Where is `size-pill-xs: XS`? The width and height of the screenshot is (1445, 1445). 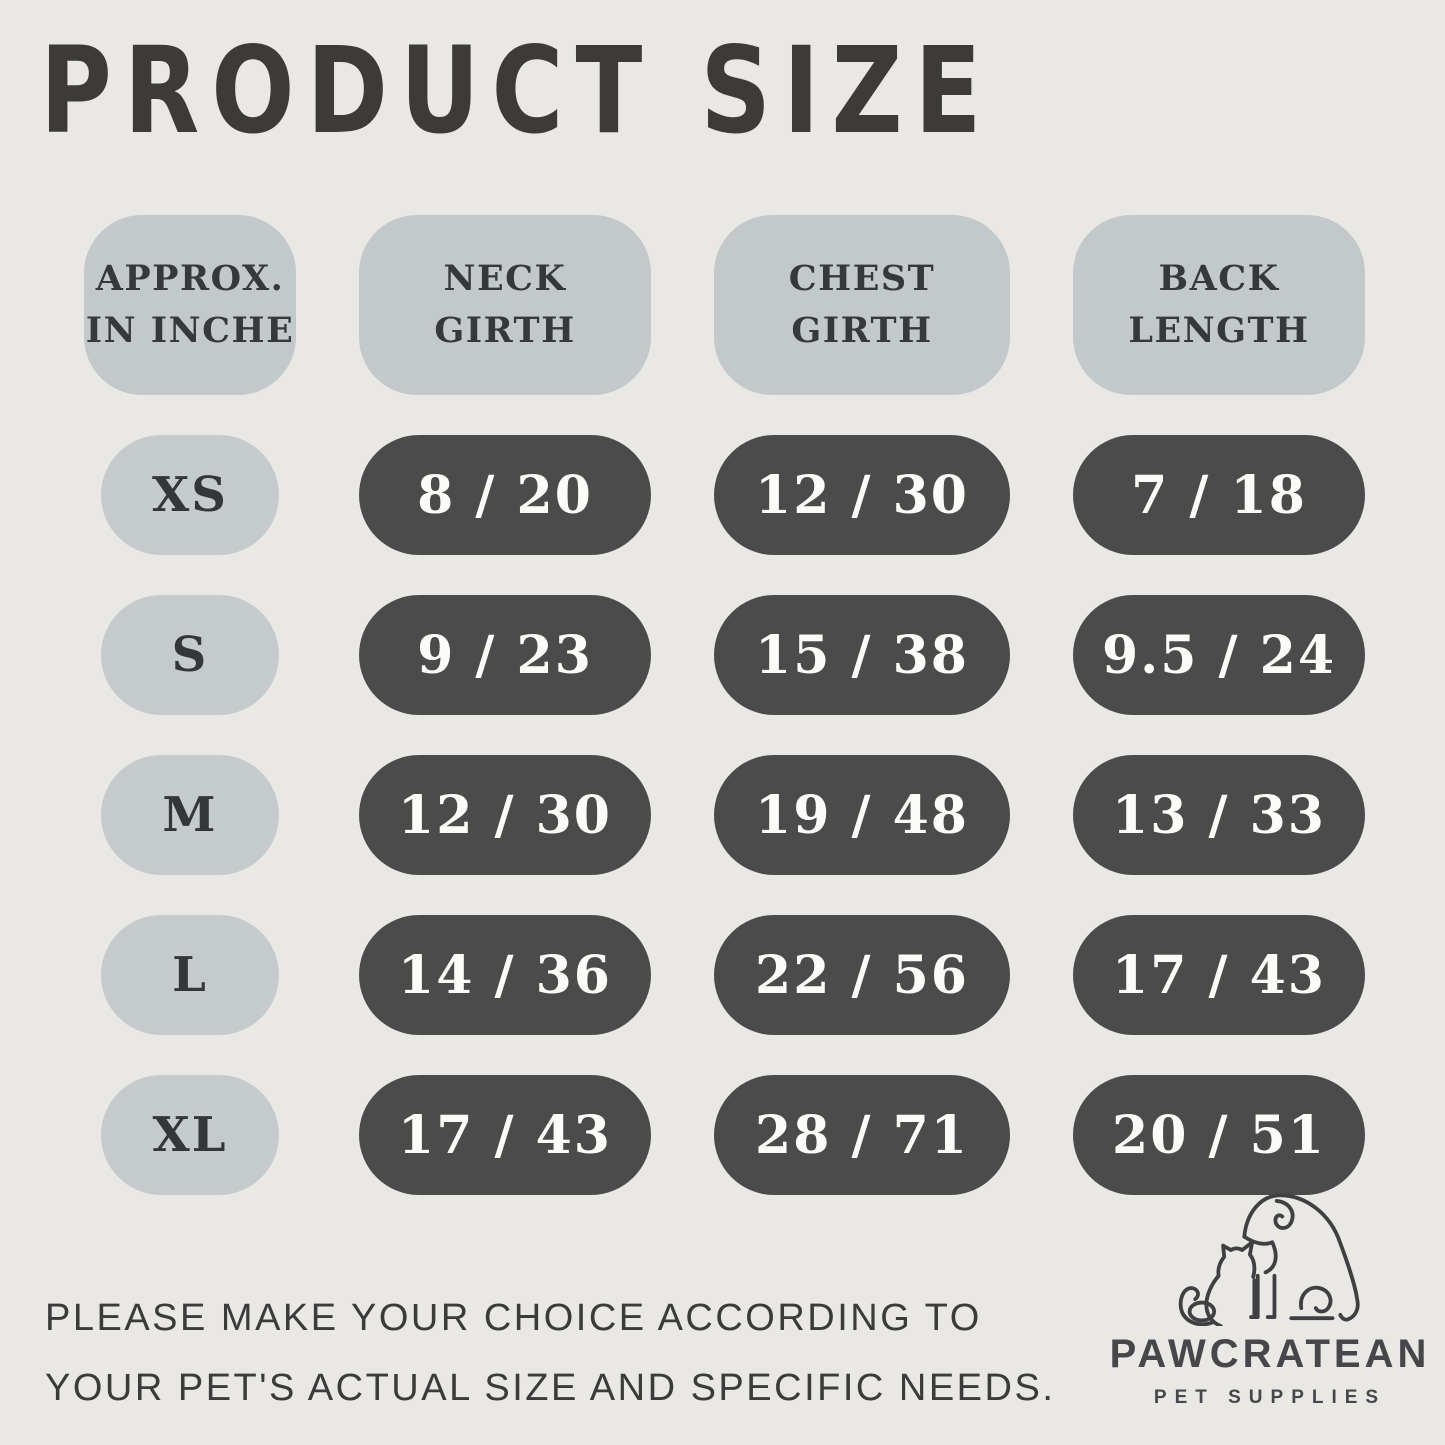
size-pill-xs: XS is located at coordinates (190, 495).